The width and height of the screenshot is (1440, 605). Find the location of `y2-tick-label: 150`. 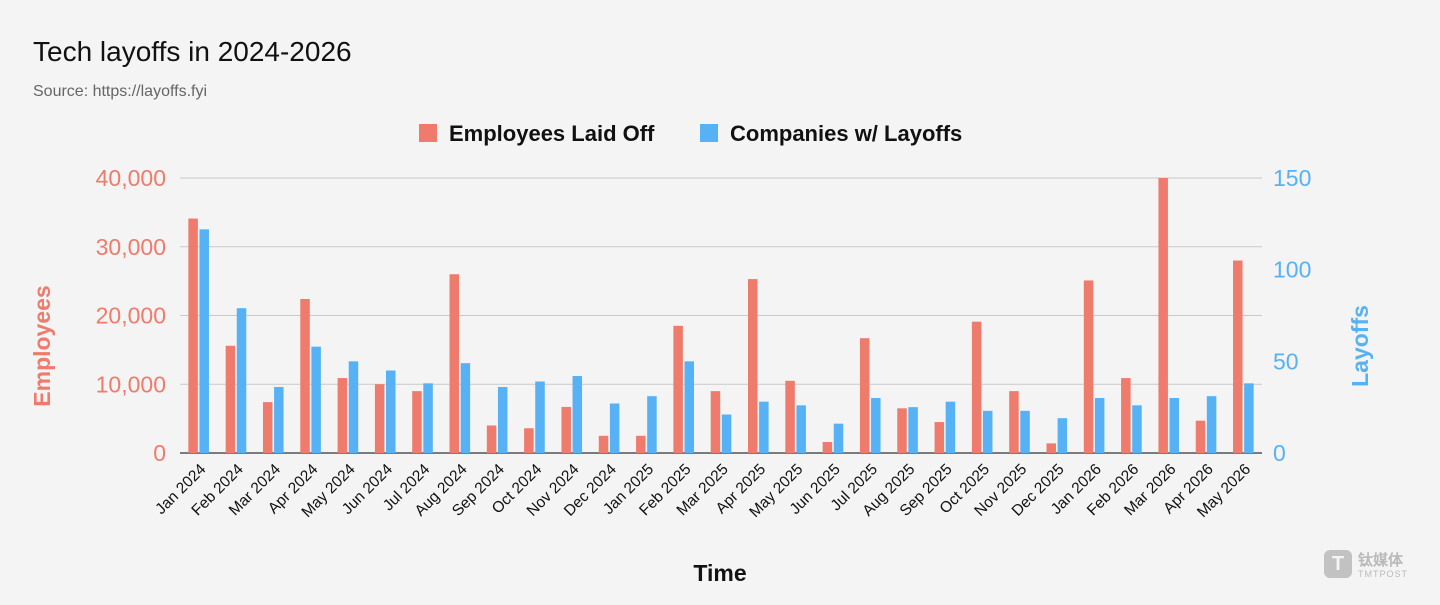

y2-tick-label: 150 is located at coordinates (1292, 178).